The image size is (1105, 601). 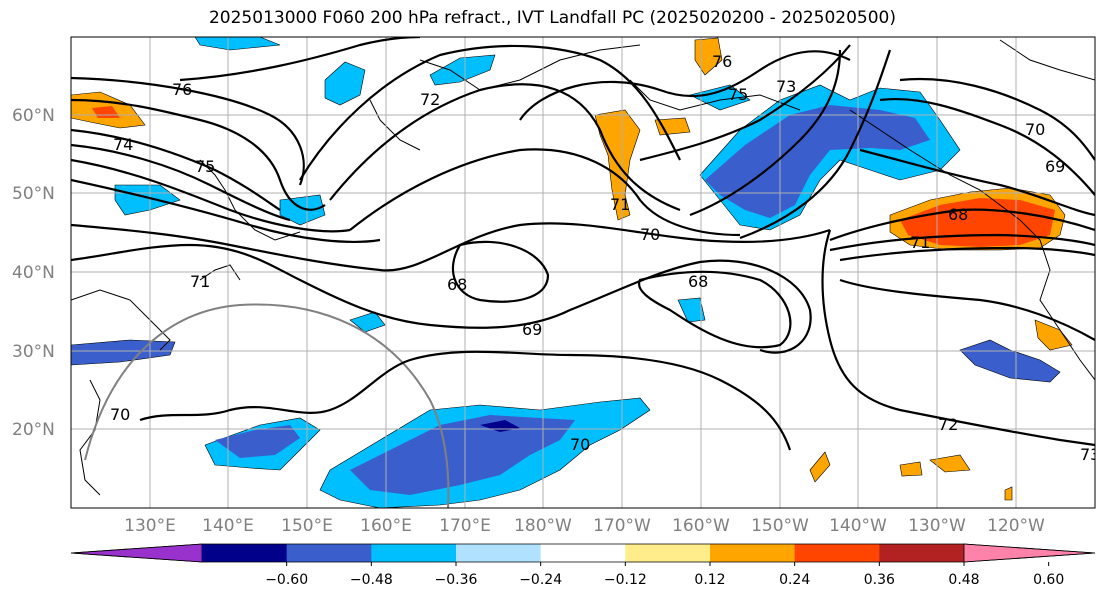 I want to click on colorbar-tick-label: 0.24, so click(x=794, y=580).